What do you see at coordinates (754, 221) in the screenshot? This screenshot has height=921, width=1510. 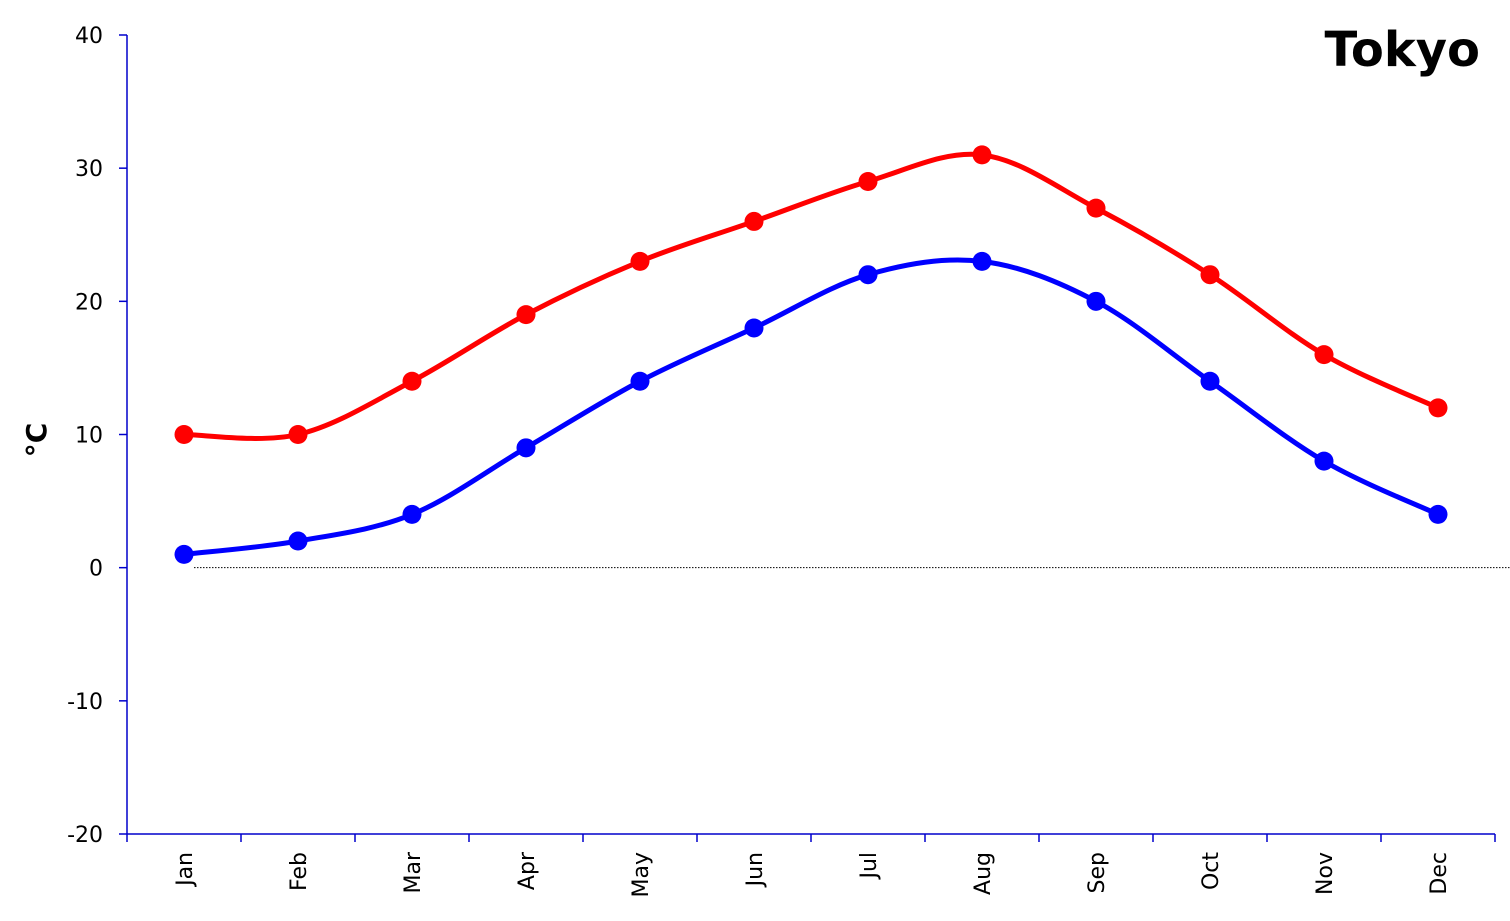 I see `series-0-point-jun` at bounding box center [754, 221].